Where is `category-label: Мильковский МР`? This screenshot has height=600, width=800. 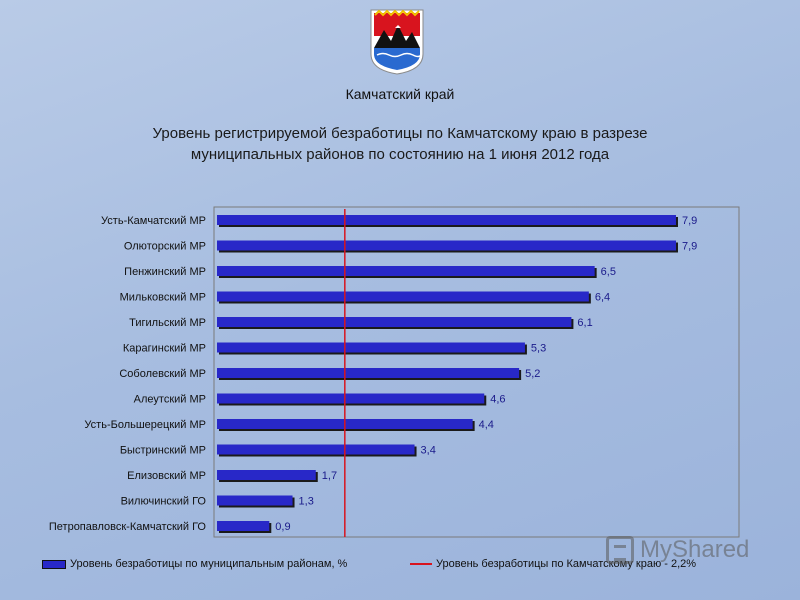
category-label: Мильковский МР is located at coordinates (163, 298).